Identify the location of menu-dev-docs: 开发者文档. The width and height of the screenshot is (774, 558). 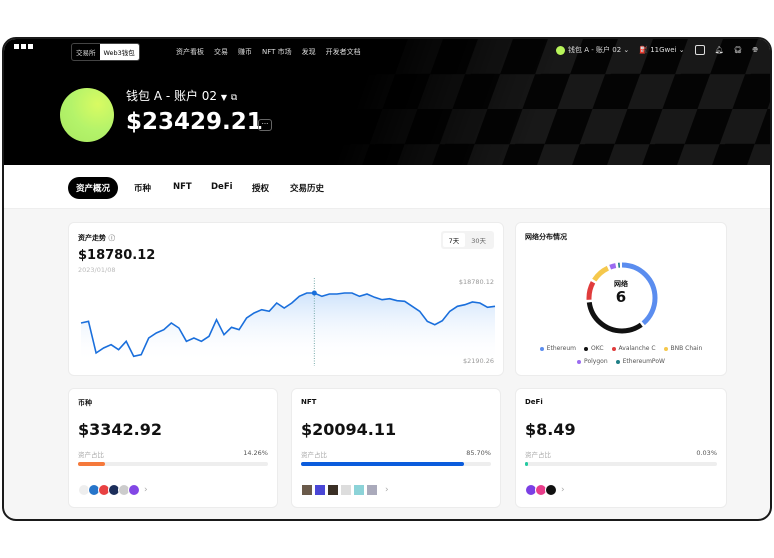
(343, 52).